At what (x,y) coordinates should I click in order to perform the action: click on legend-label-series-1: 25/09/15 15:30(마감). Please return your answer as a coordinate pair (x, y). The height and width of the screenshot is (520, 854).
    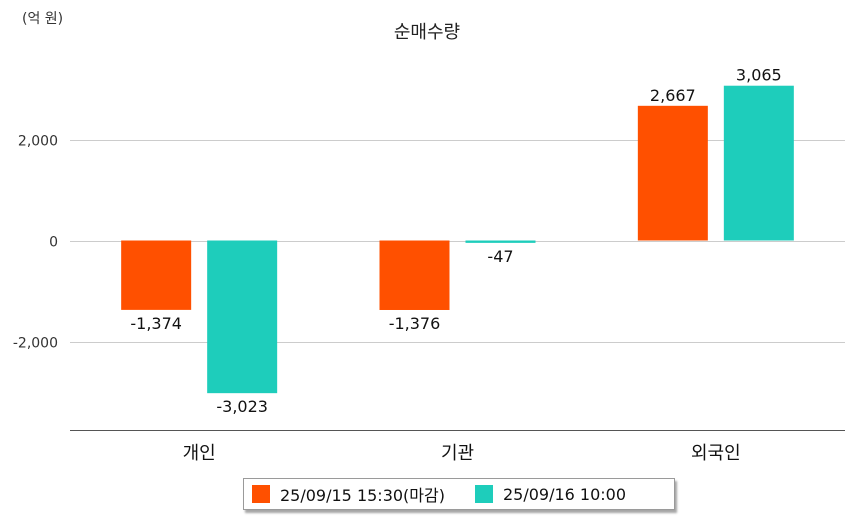
    Looking at the image, I should click on (362, 495).